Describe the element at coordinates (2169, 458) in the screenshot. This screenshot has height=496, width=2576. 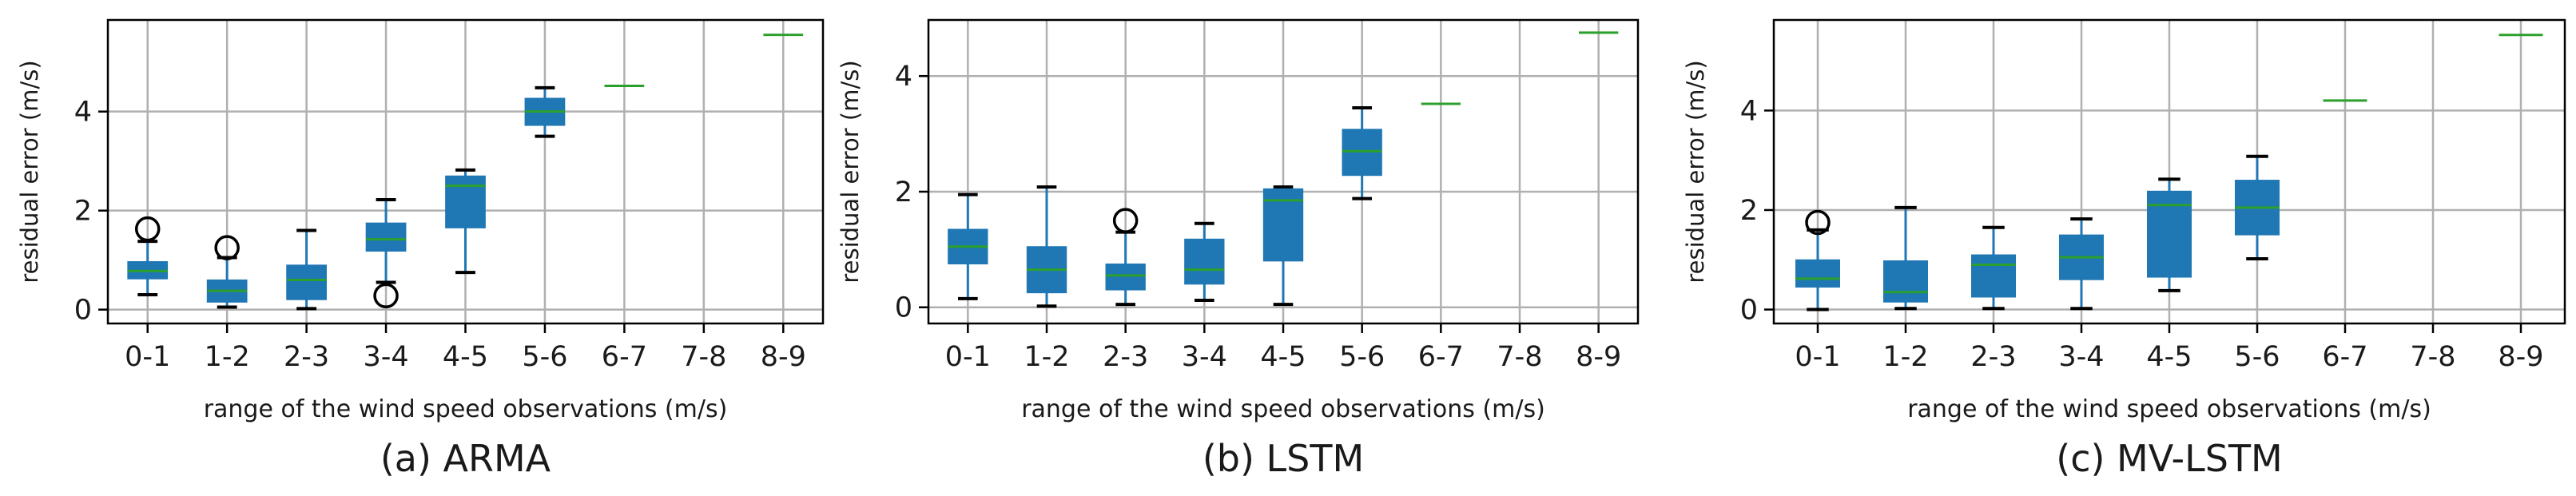
I see `panel-caption: (c) MV-LSTM` at that location.